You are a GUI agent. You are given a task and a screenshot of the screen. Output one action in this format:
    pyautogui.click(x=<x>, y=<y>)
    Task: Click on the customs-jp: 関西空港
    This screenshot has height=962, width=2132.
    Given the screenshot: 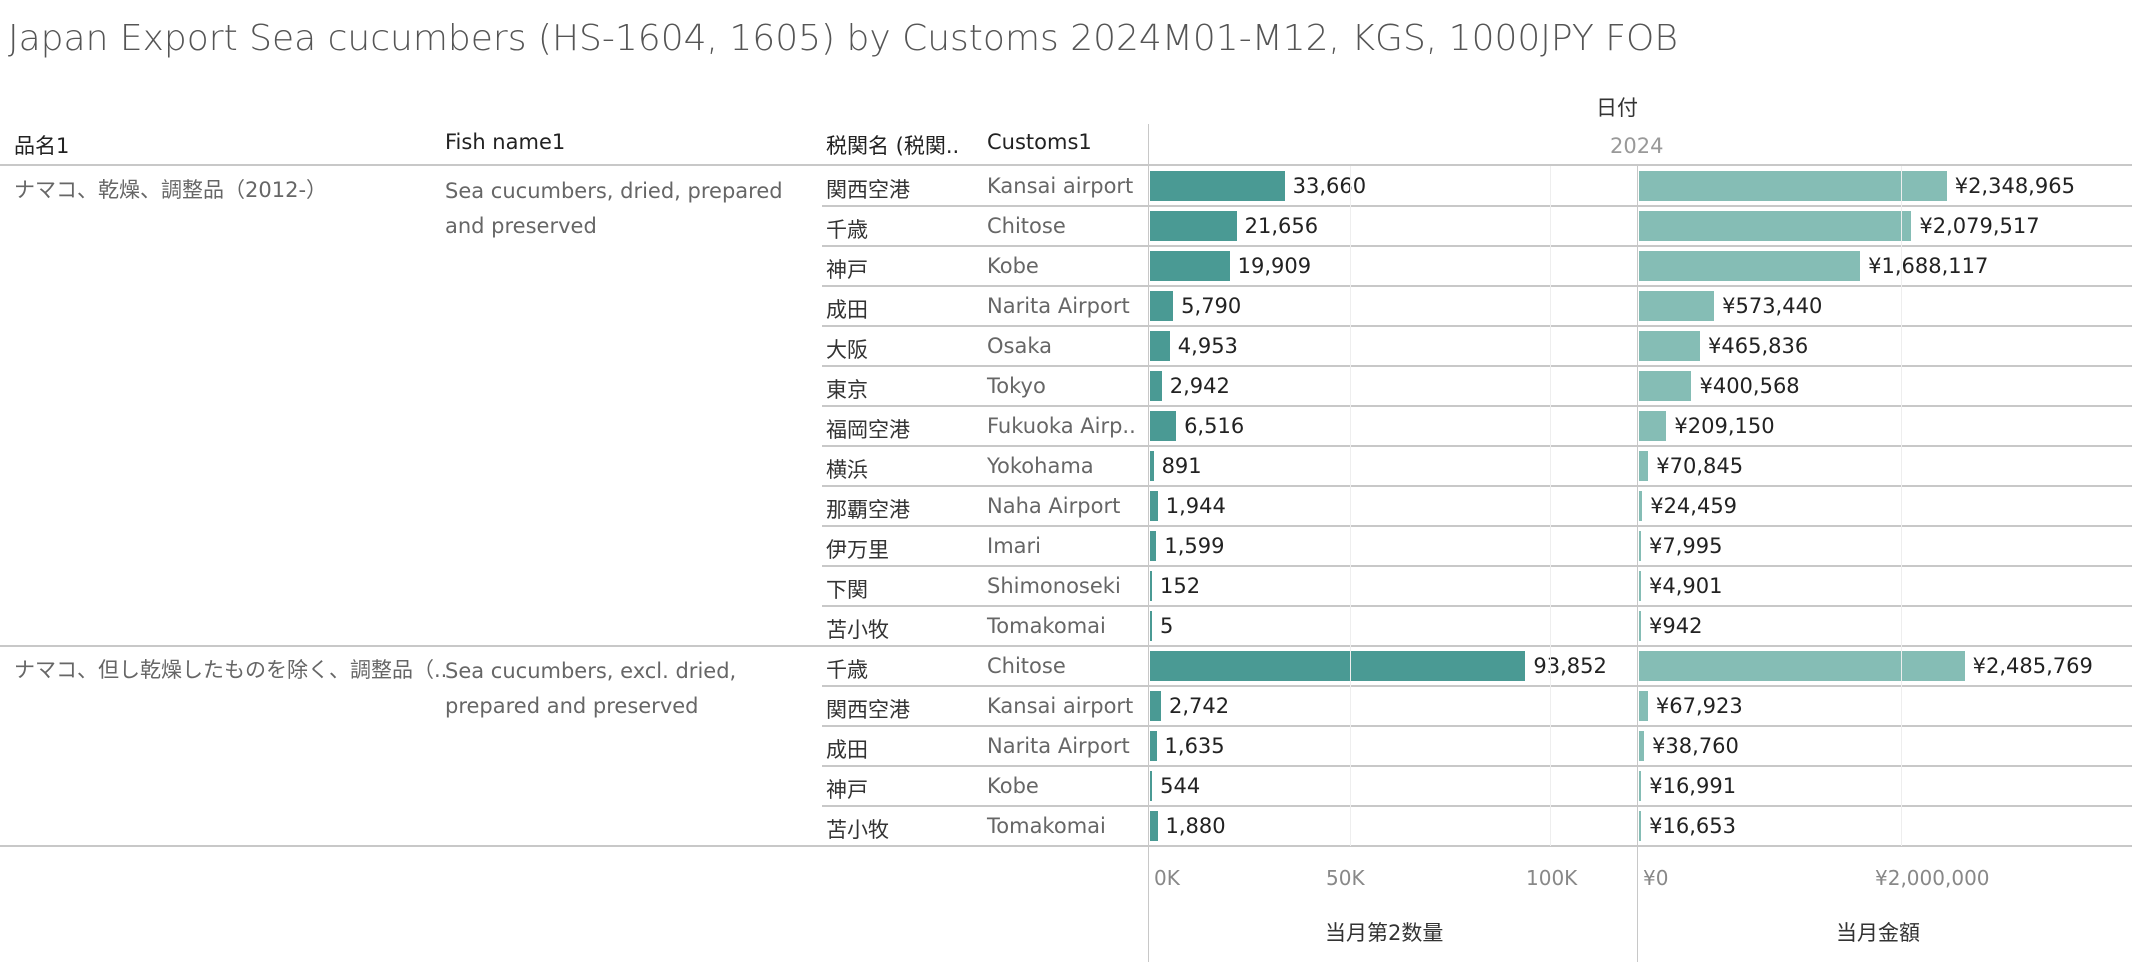 What is the action you would take?
    pyautogui.click(x=868, y=190)
    